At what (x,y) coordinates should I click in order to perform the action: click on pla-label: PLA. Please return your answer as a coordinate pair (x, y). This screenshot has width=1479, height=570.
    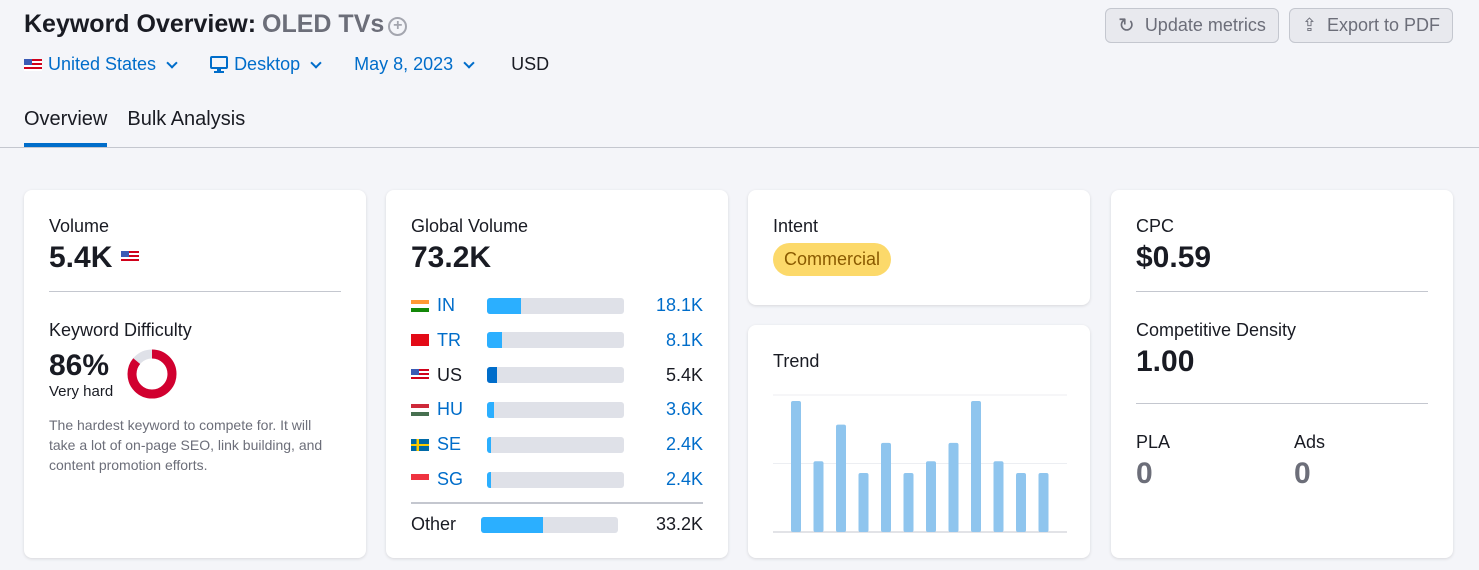
    Looking at the image, I should click on (1153, 442).